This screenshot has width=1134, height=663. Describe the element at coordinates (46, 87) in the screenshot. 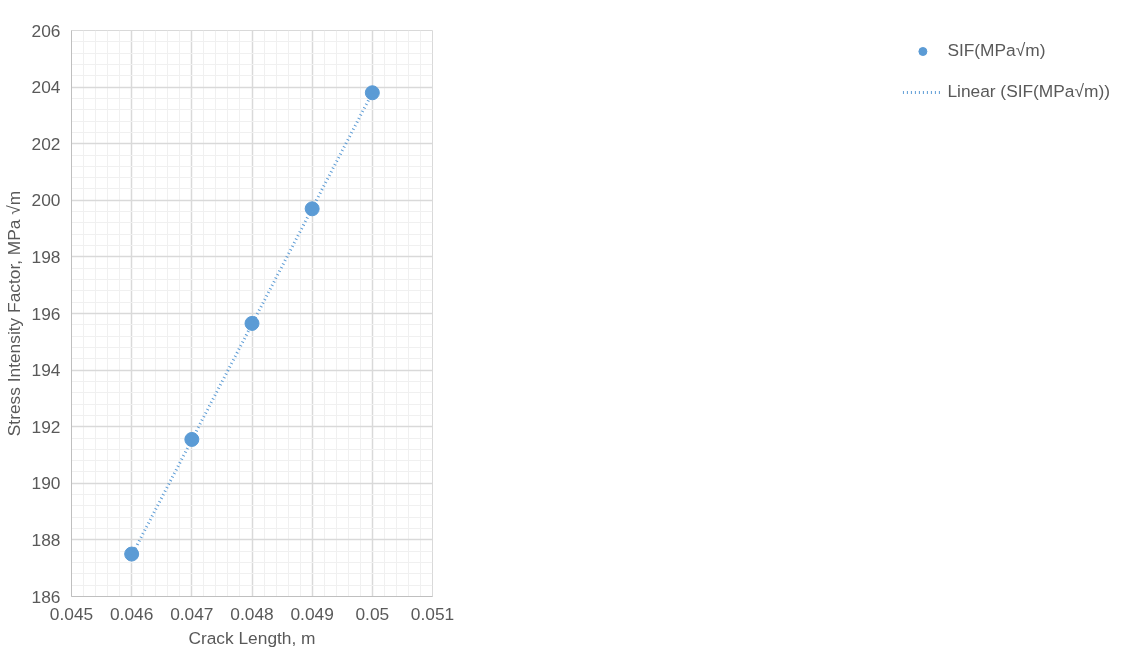

I see `y-tick-label: 204` at that location.